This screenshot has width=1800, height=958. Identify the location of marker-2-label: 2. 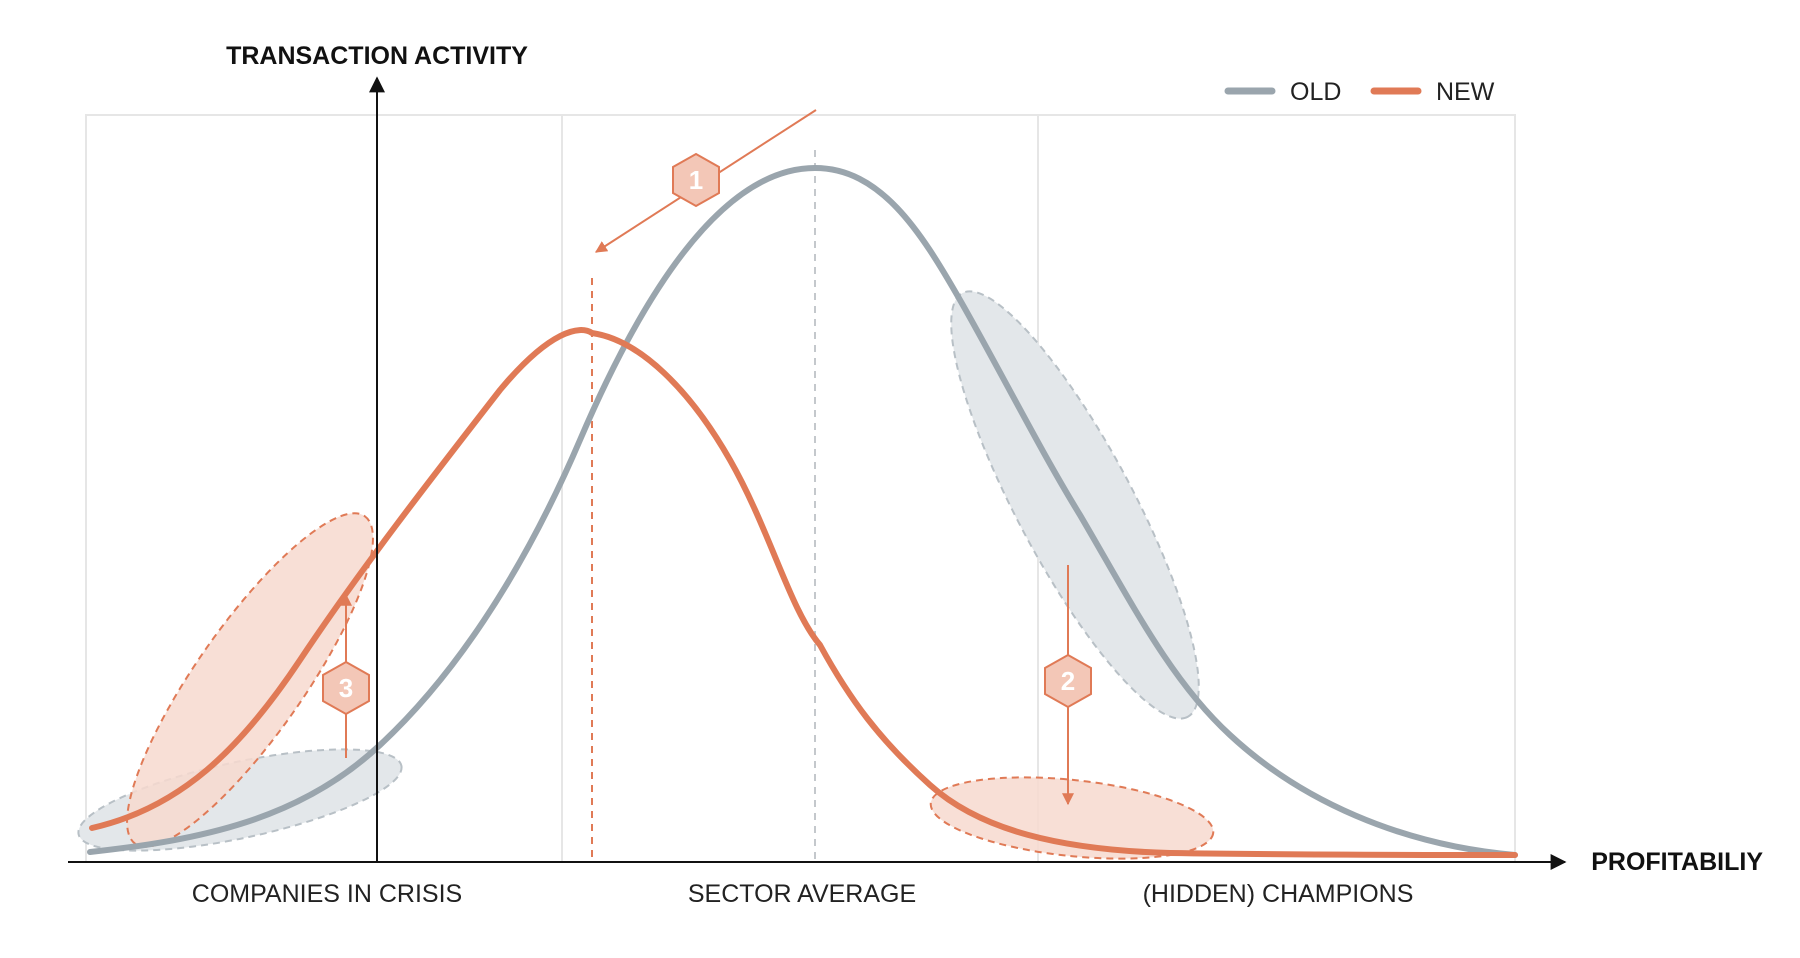
(1068, 681).